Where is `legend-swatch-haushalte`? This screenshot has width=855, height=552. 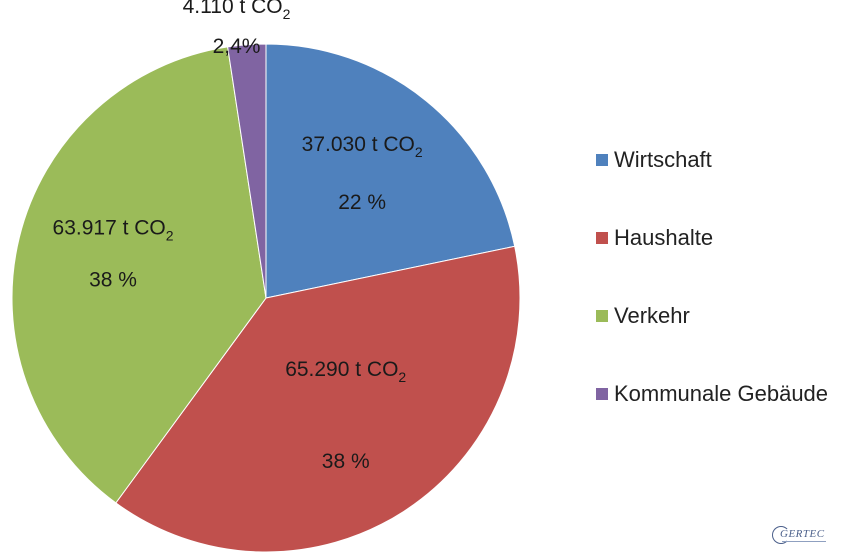
legend-swatch-haushalte is located at coordinates (602, 238).